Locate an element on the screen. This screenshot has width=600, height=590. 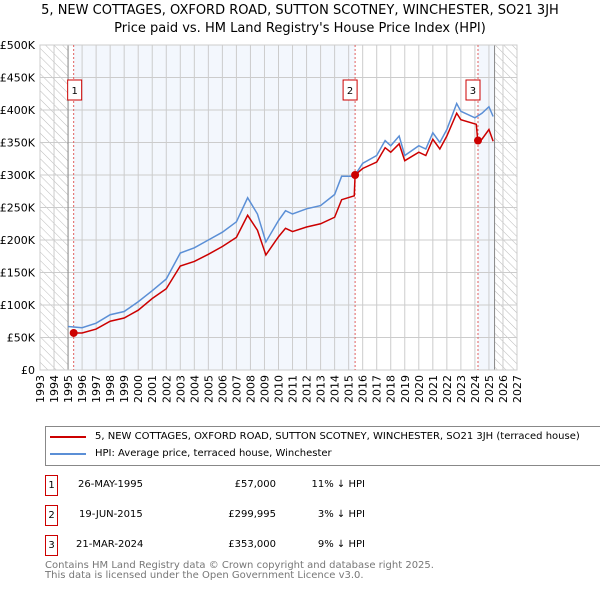
x-tick-label: 2014 is located at coordinates (335, 389).